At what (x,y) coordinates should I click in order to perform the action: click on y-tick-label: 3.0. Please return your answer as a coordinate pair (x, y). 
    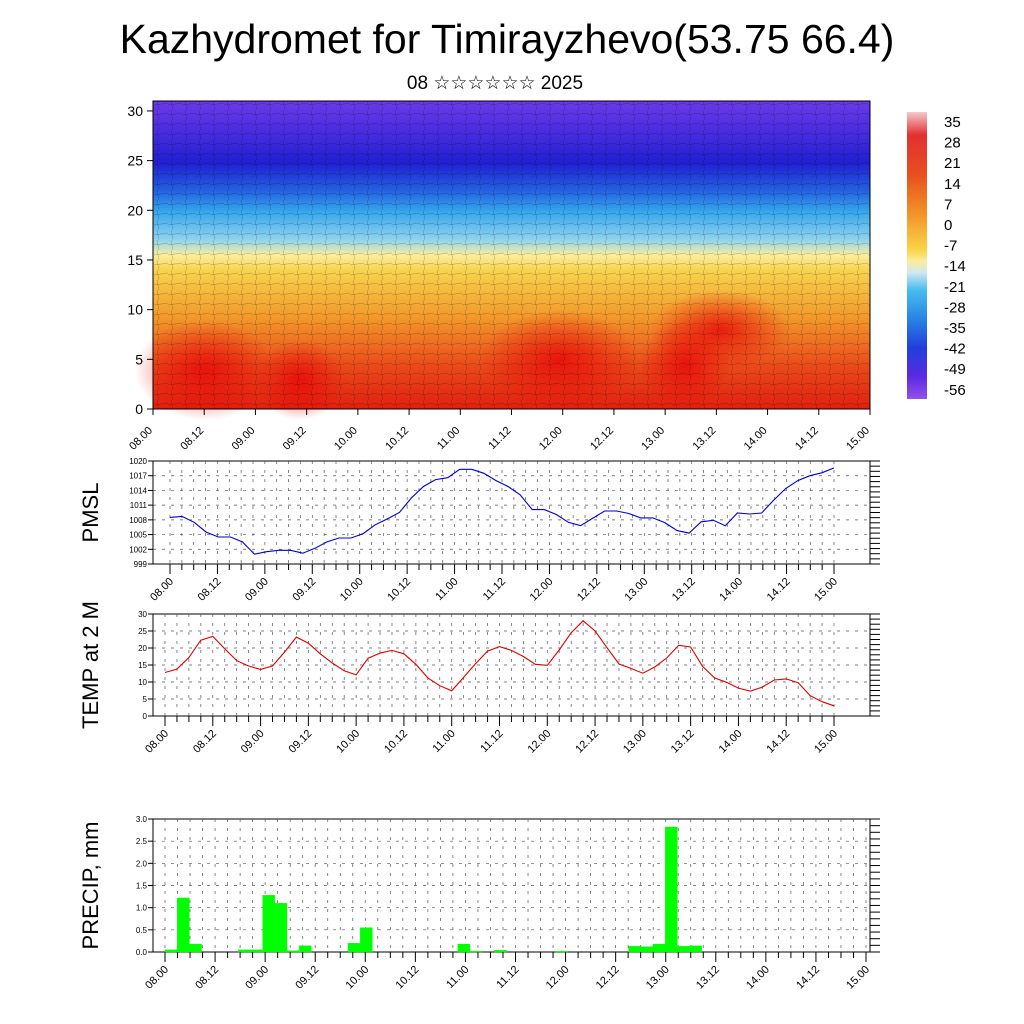
    Looking at the image, I should click on (142, 819).